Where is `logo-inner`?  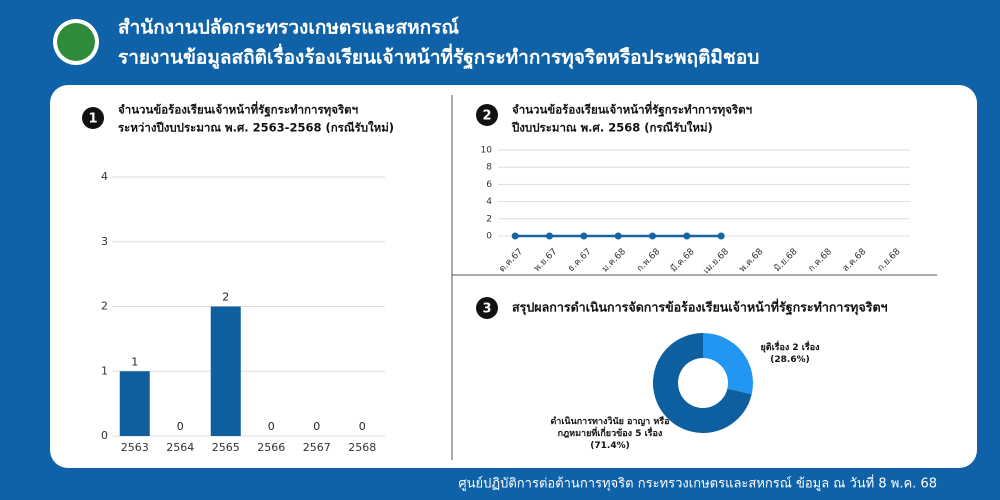
logo-inner is located at coordinates (76, 42).